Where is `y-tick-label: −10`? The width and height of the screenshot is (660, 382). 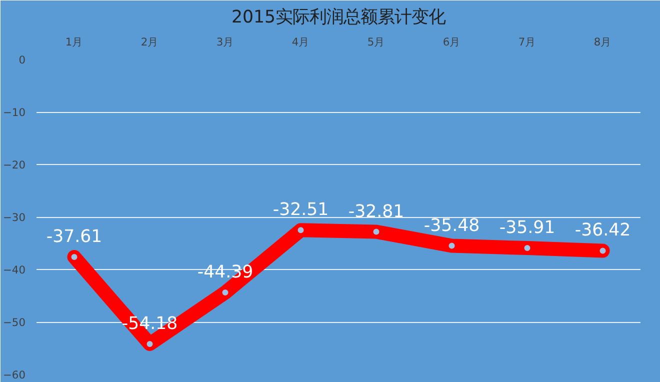
y-tick-label: −10 is located at coordinates (14, 112).